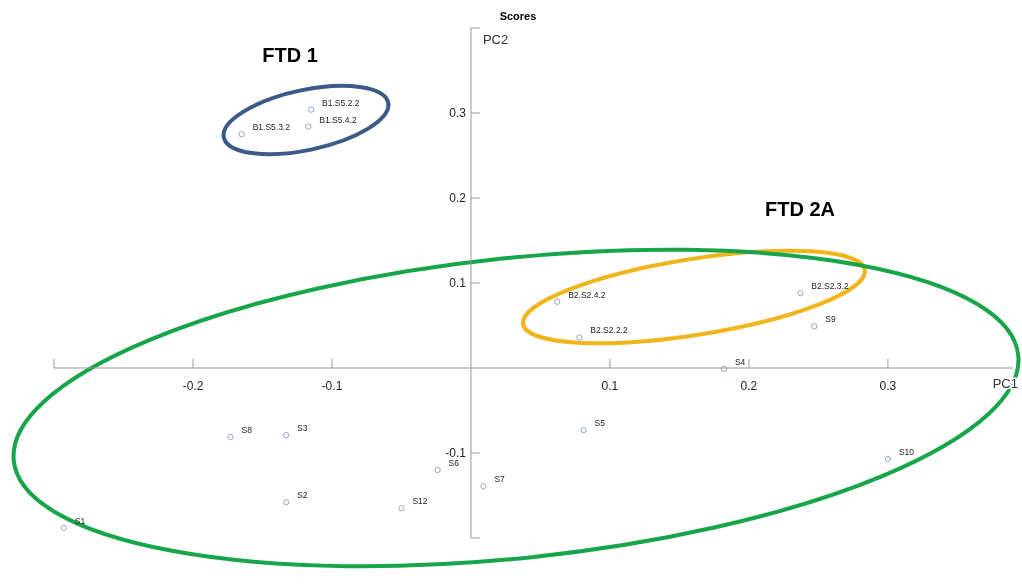  Describe the element at coordinates (906, 451) in the screenshot. I see `annotation: S10` at that location.